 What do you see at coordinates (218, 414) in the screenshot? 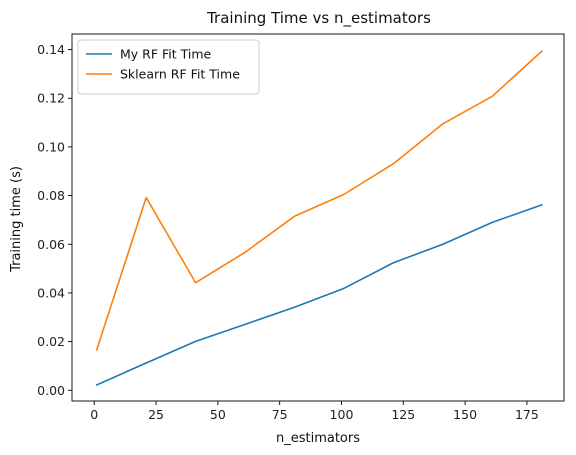
I see `x-tick-label: 50` at bounding box center [218, 414].